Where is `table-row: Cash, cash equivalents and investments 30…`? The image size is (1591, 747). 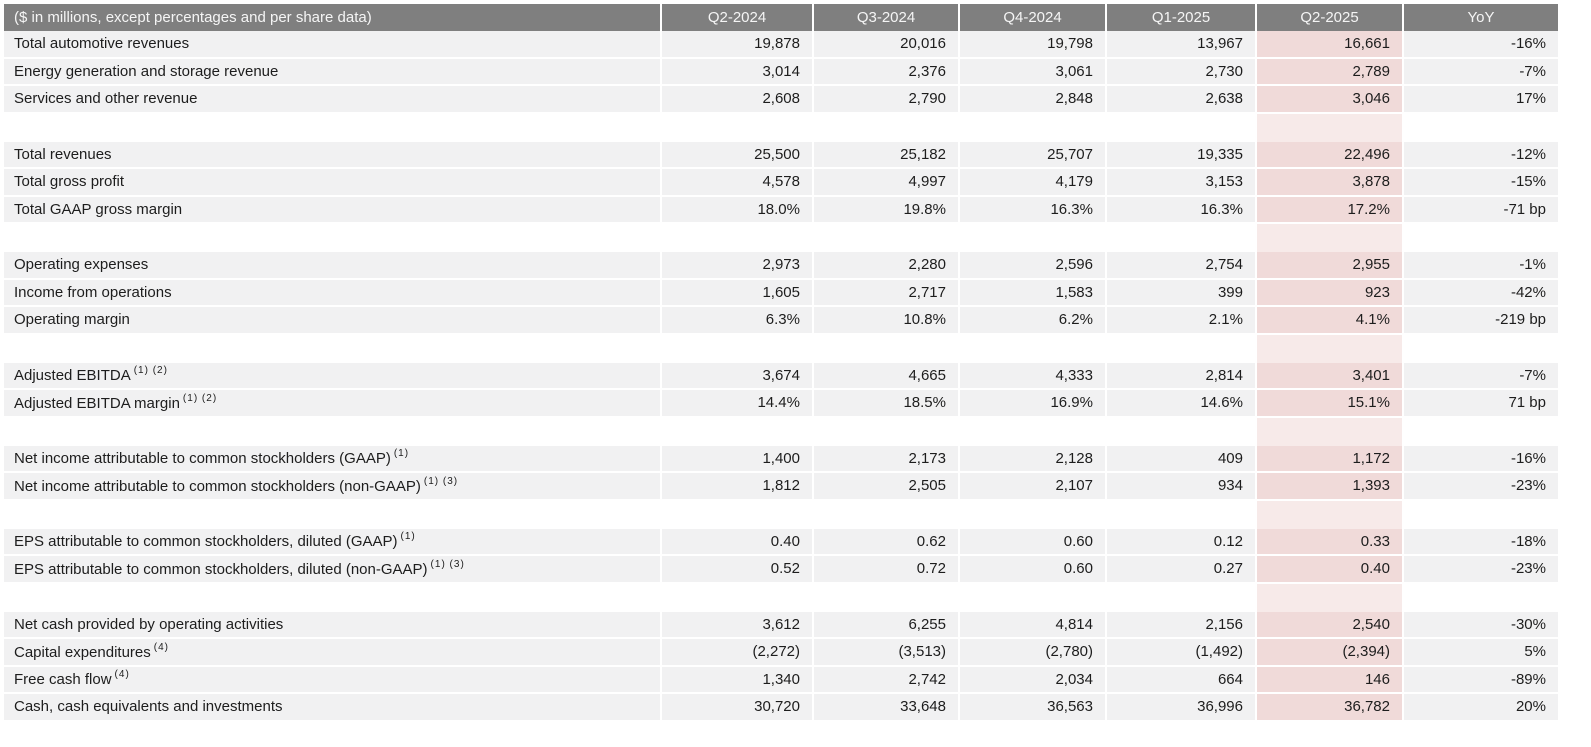
table-row: Cash, cash equivalents and investments 30… is located at coordinates (781, 708).